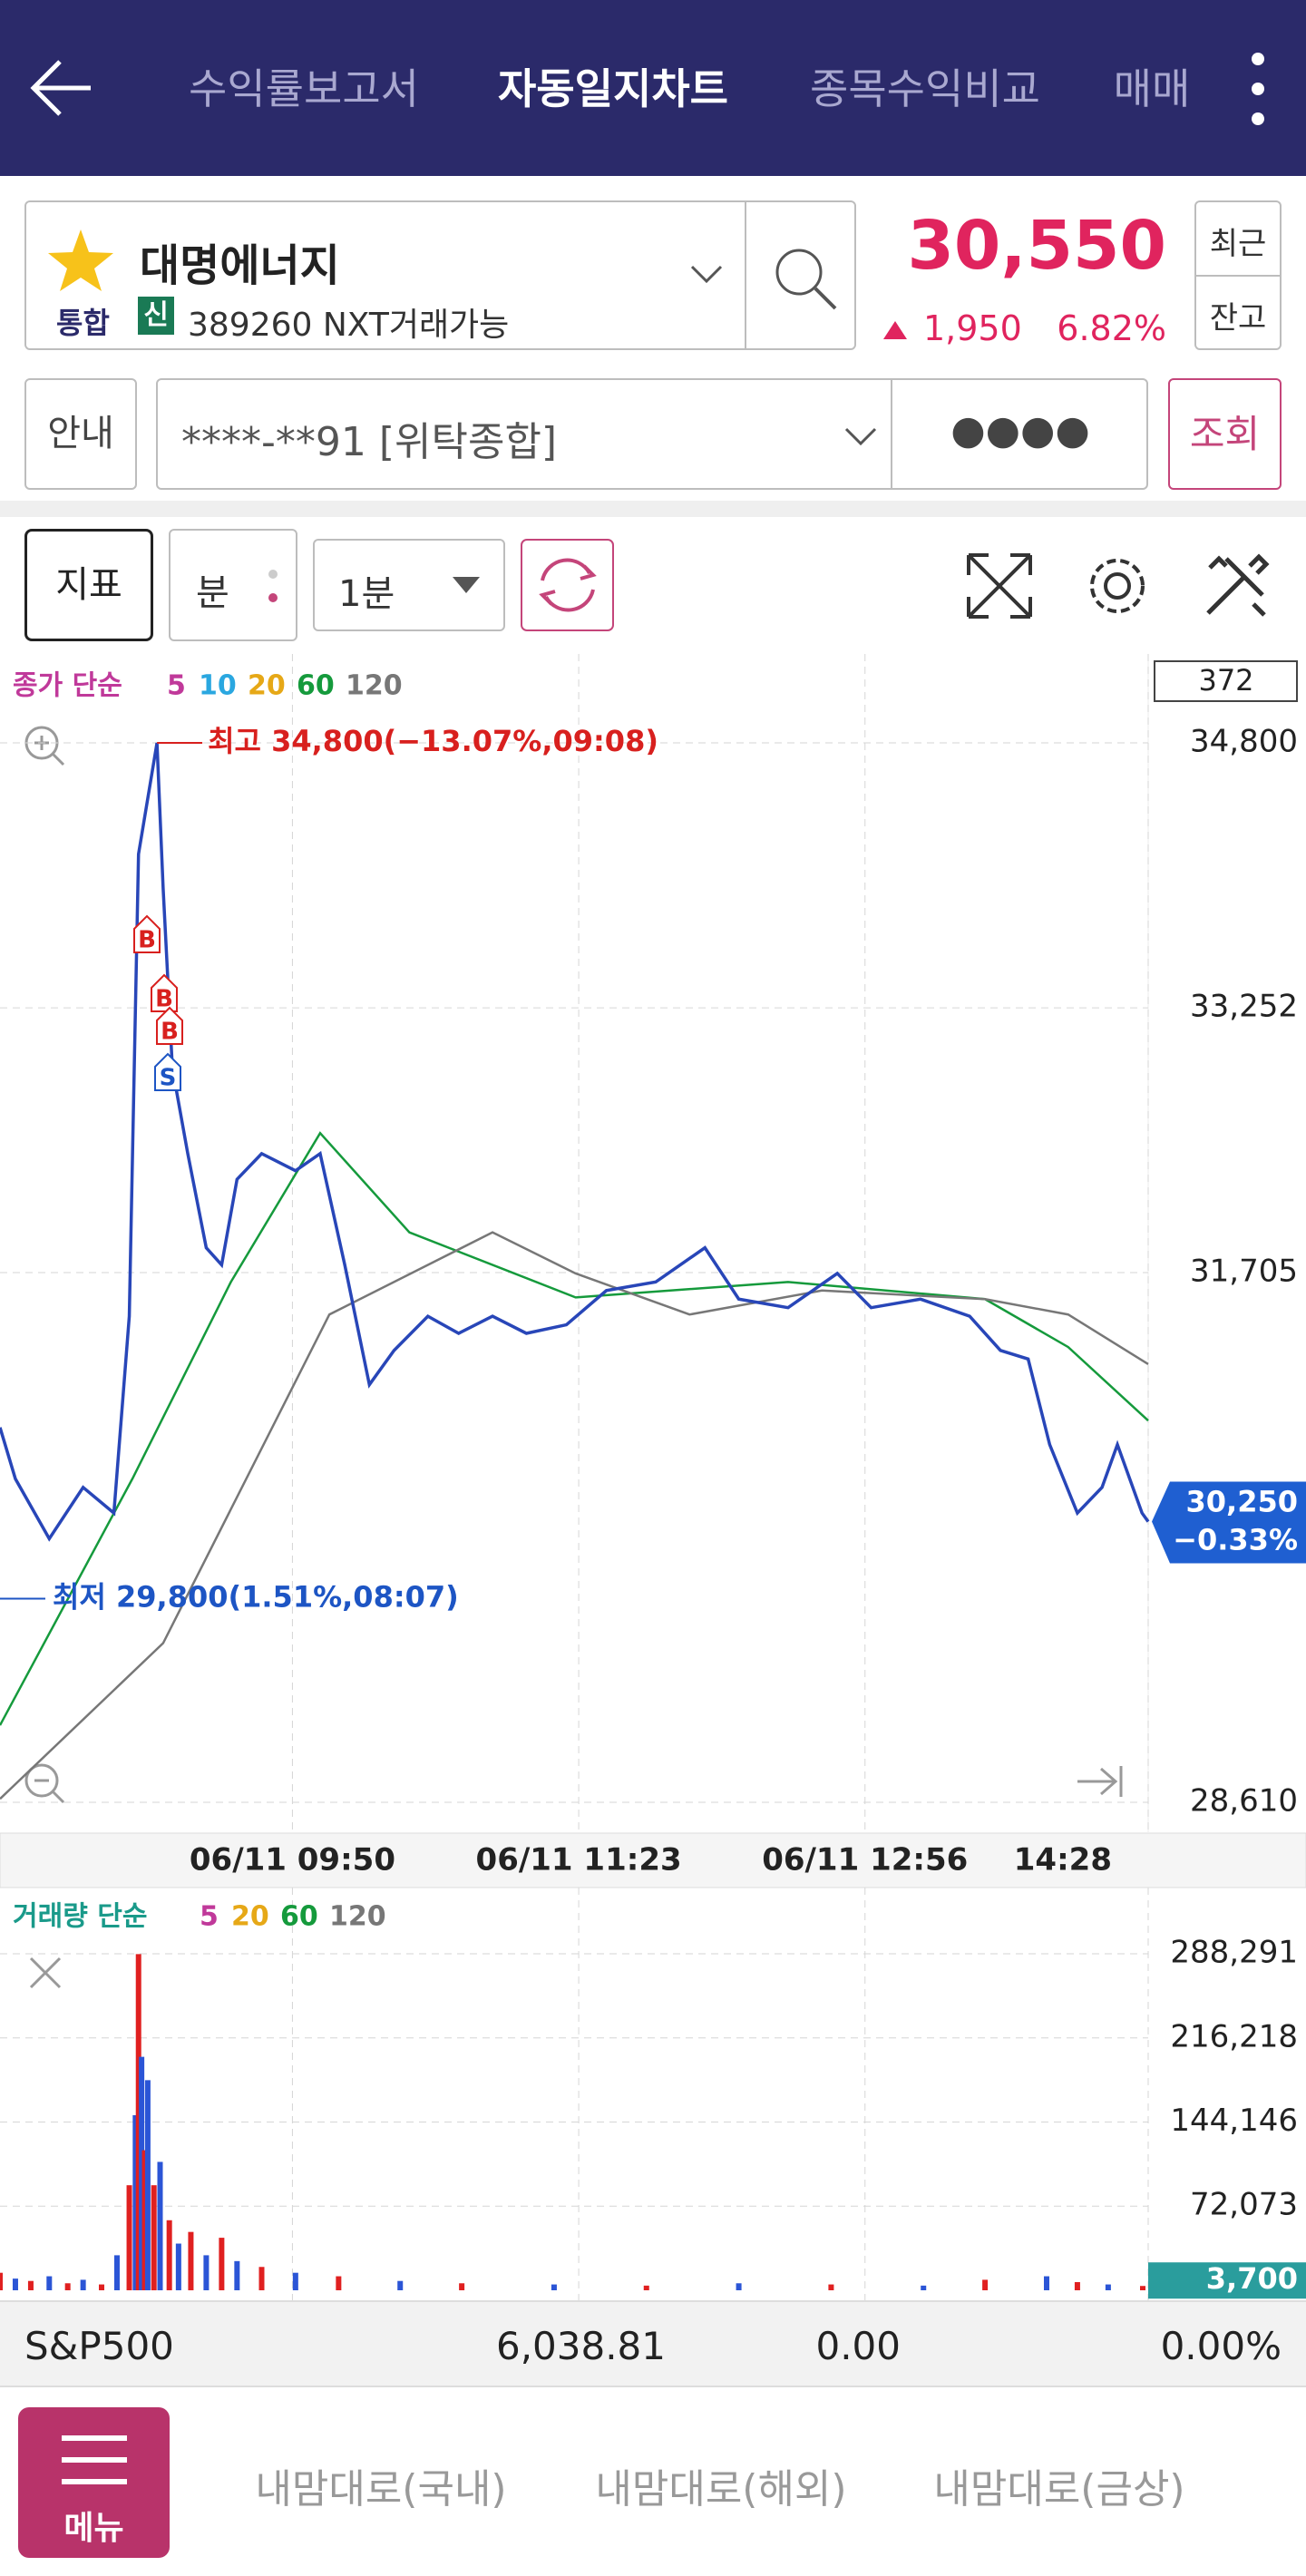 The image size is (1306, 2576). Describe the element at coordinates (999, 586) in the screenshot. I see `fullscreen-button` at that location.